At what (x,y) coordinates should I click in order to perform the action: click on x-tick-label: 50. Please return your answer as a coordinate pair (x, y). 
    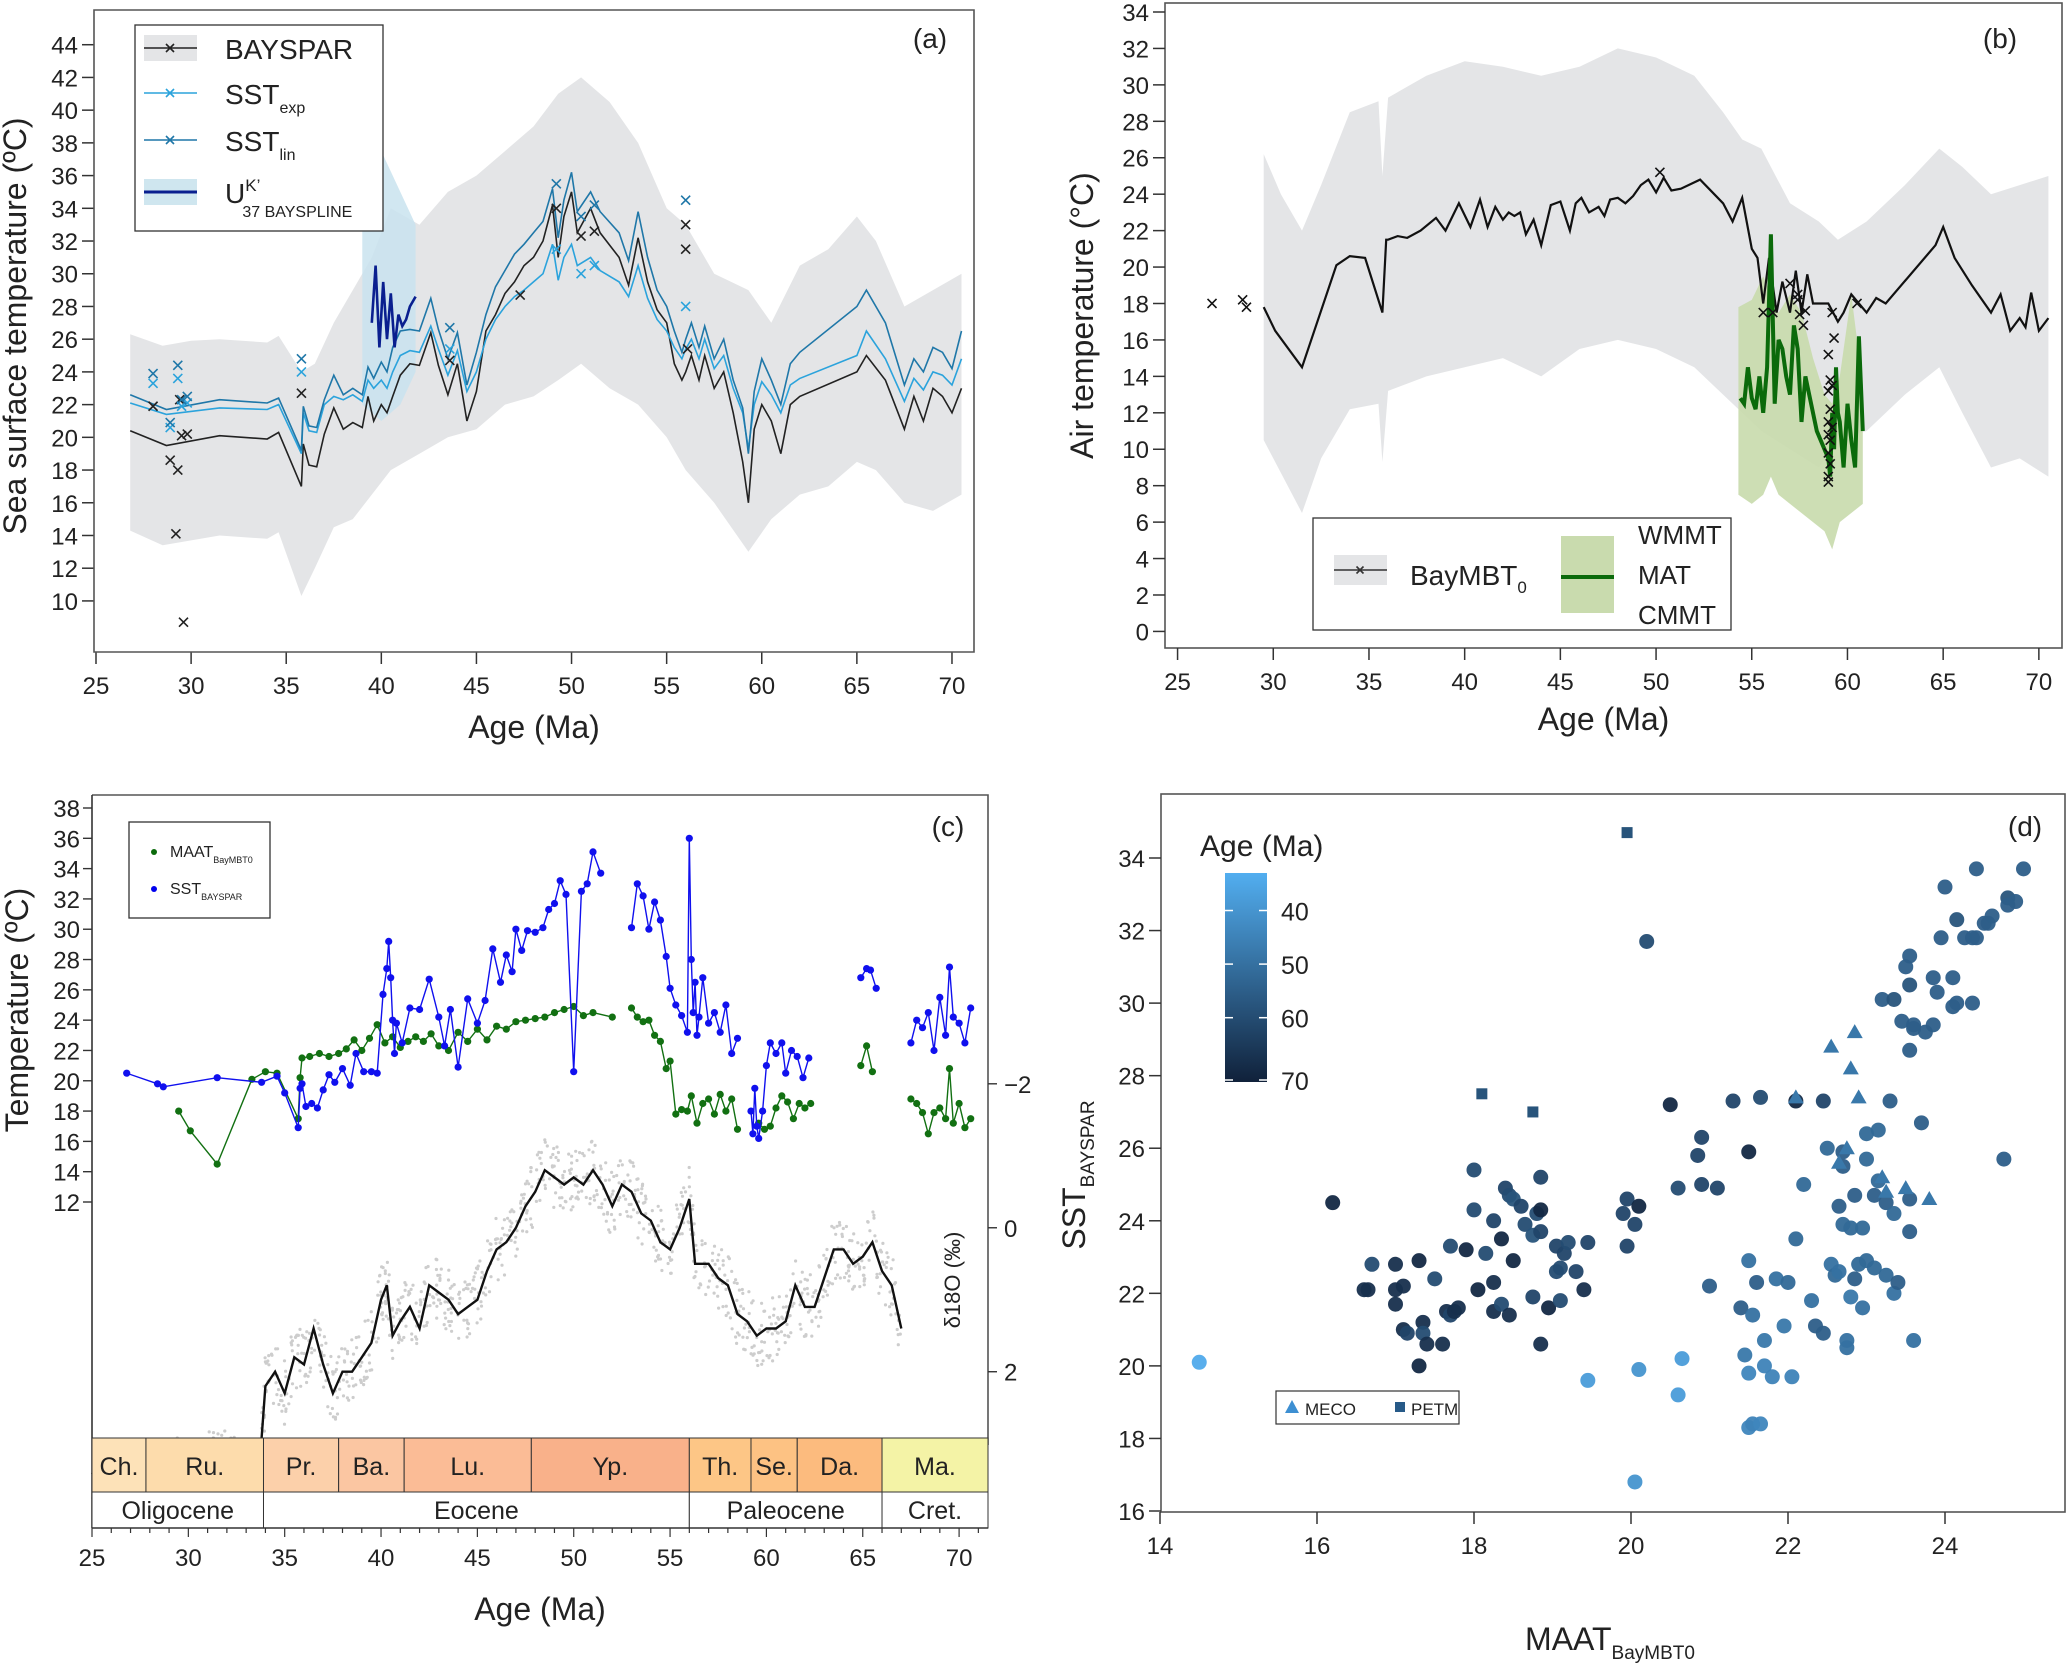
    Looking at the image, I should click on (571, 686).